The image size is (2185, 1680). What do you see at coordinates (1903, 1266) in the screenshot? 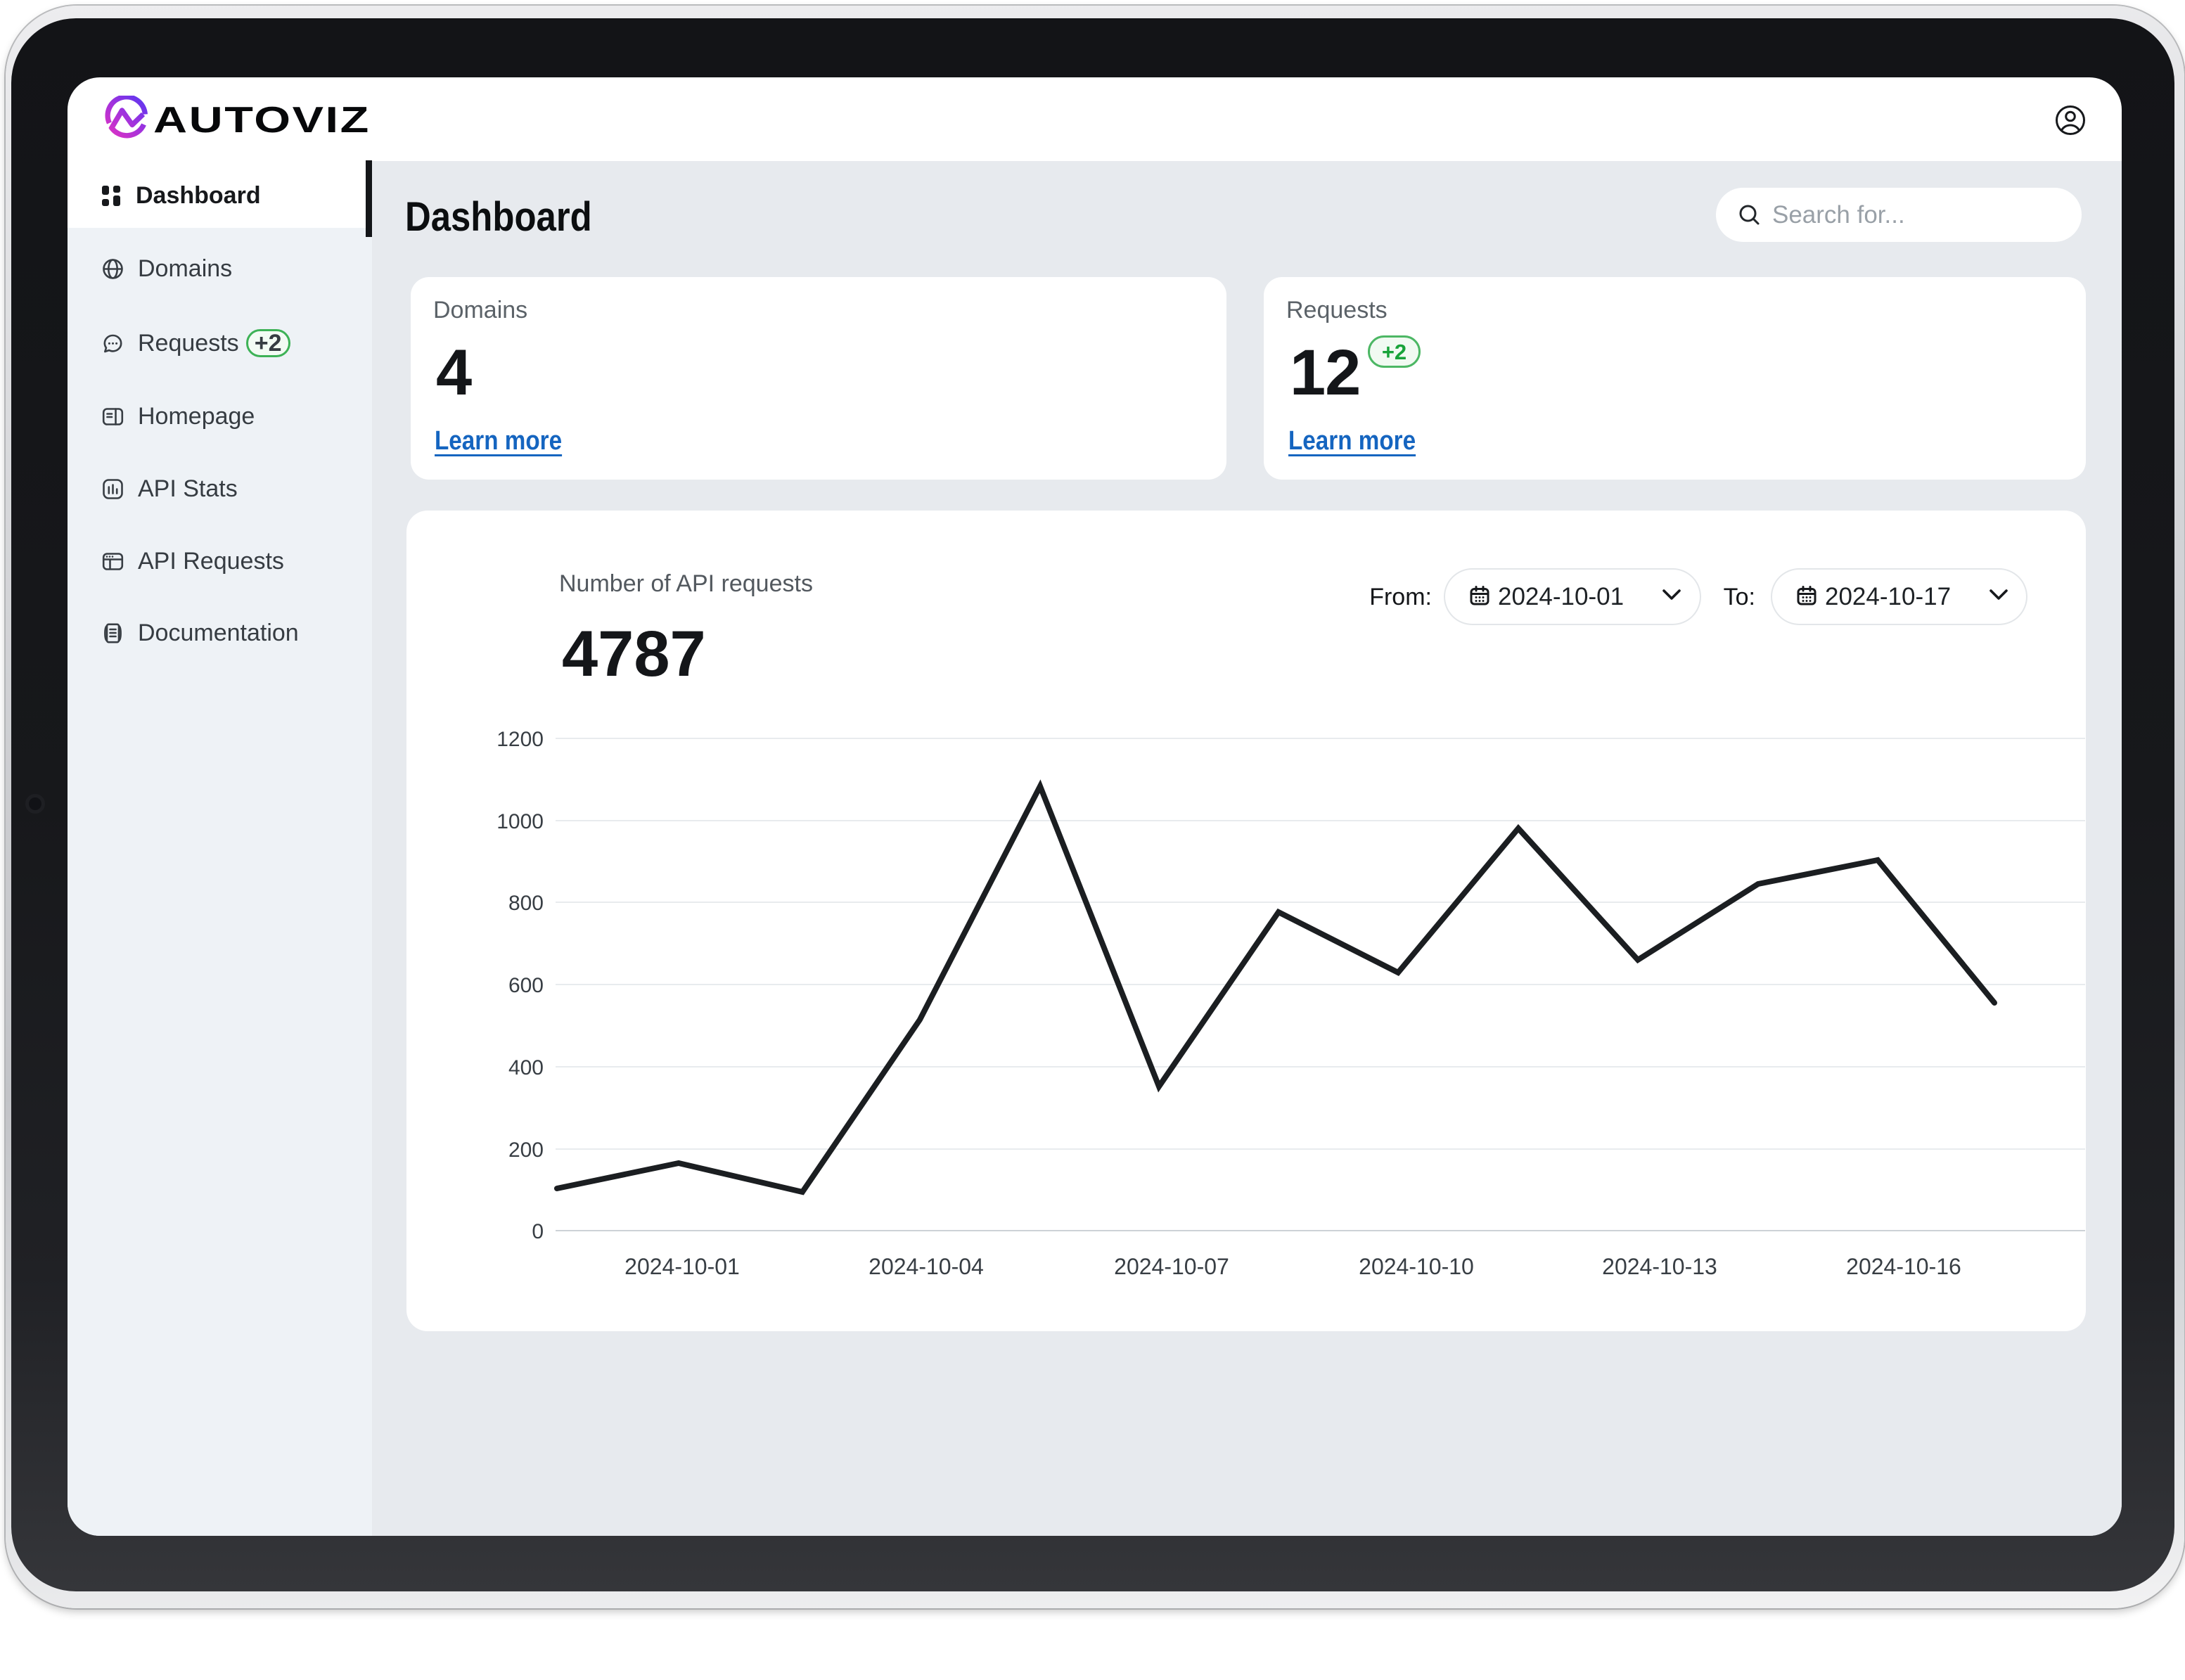
I see `svg-text: 2024-10-16` at bounding box center [1903, 1266].